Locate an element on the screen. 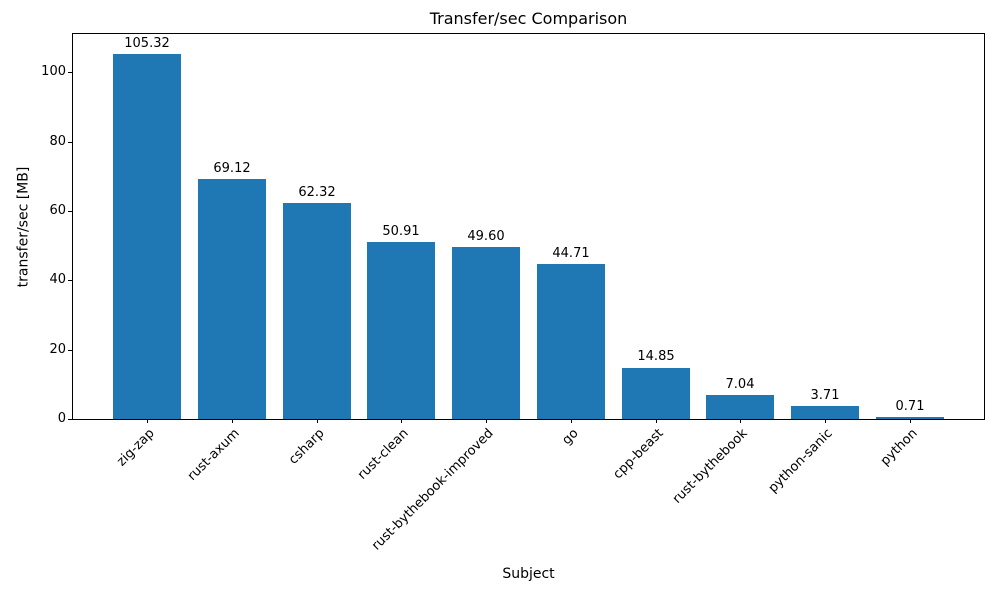 Image resolution: width=1000 pixels, height=600 pixels. bar-value-label: 69.12 is located at coordinates (232, 168).